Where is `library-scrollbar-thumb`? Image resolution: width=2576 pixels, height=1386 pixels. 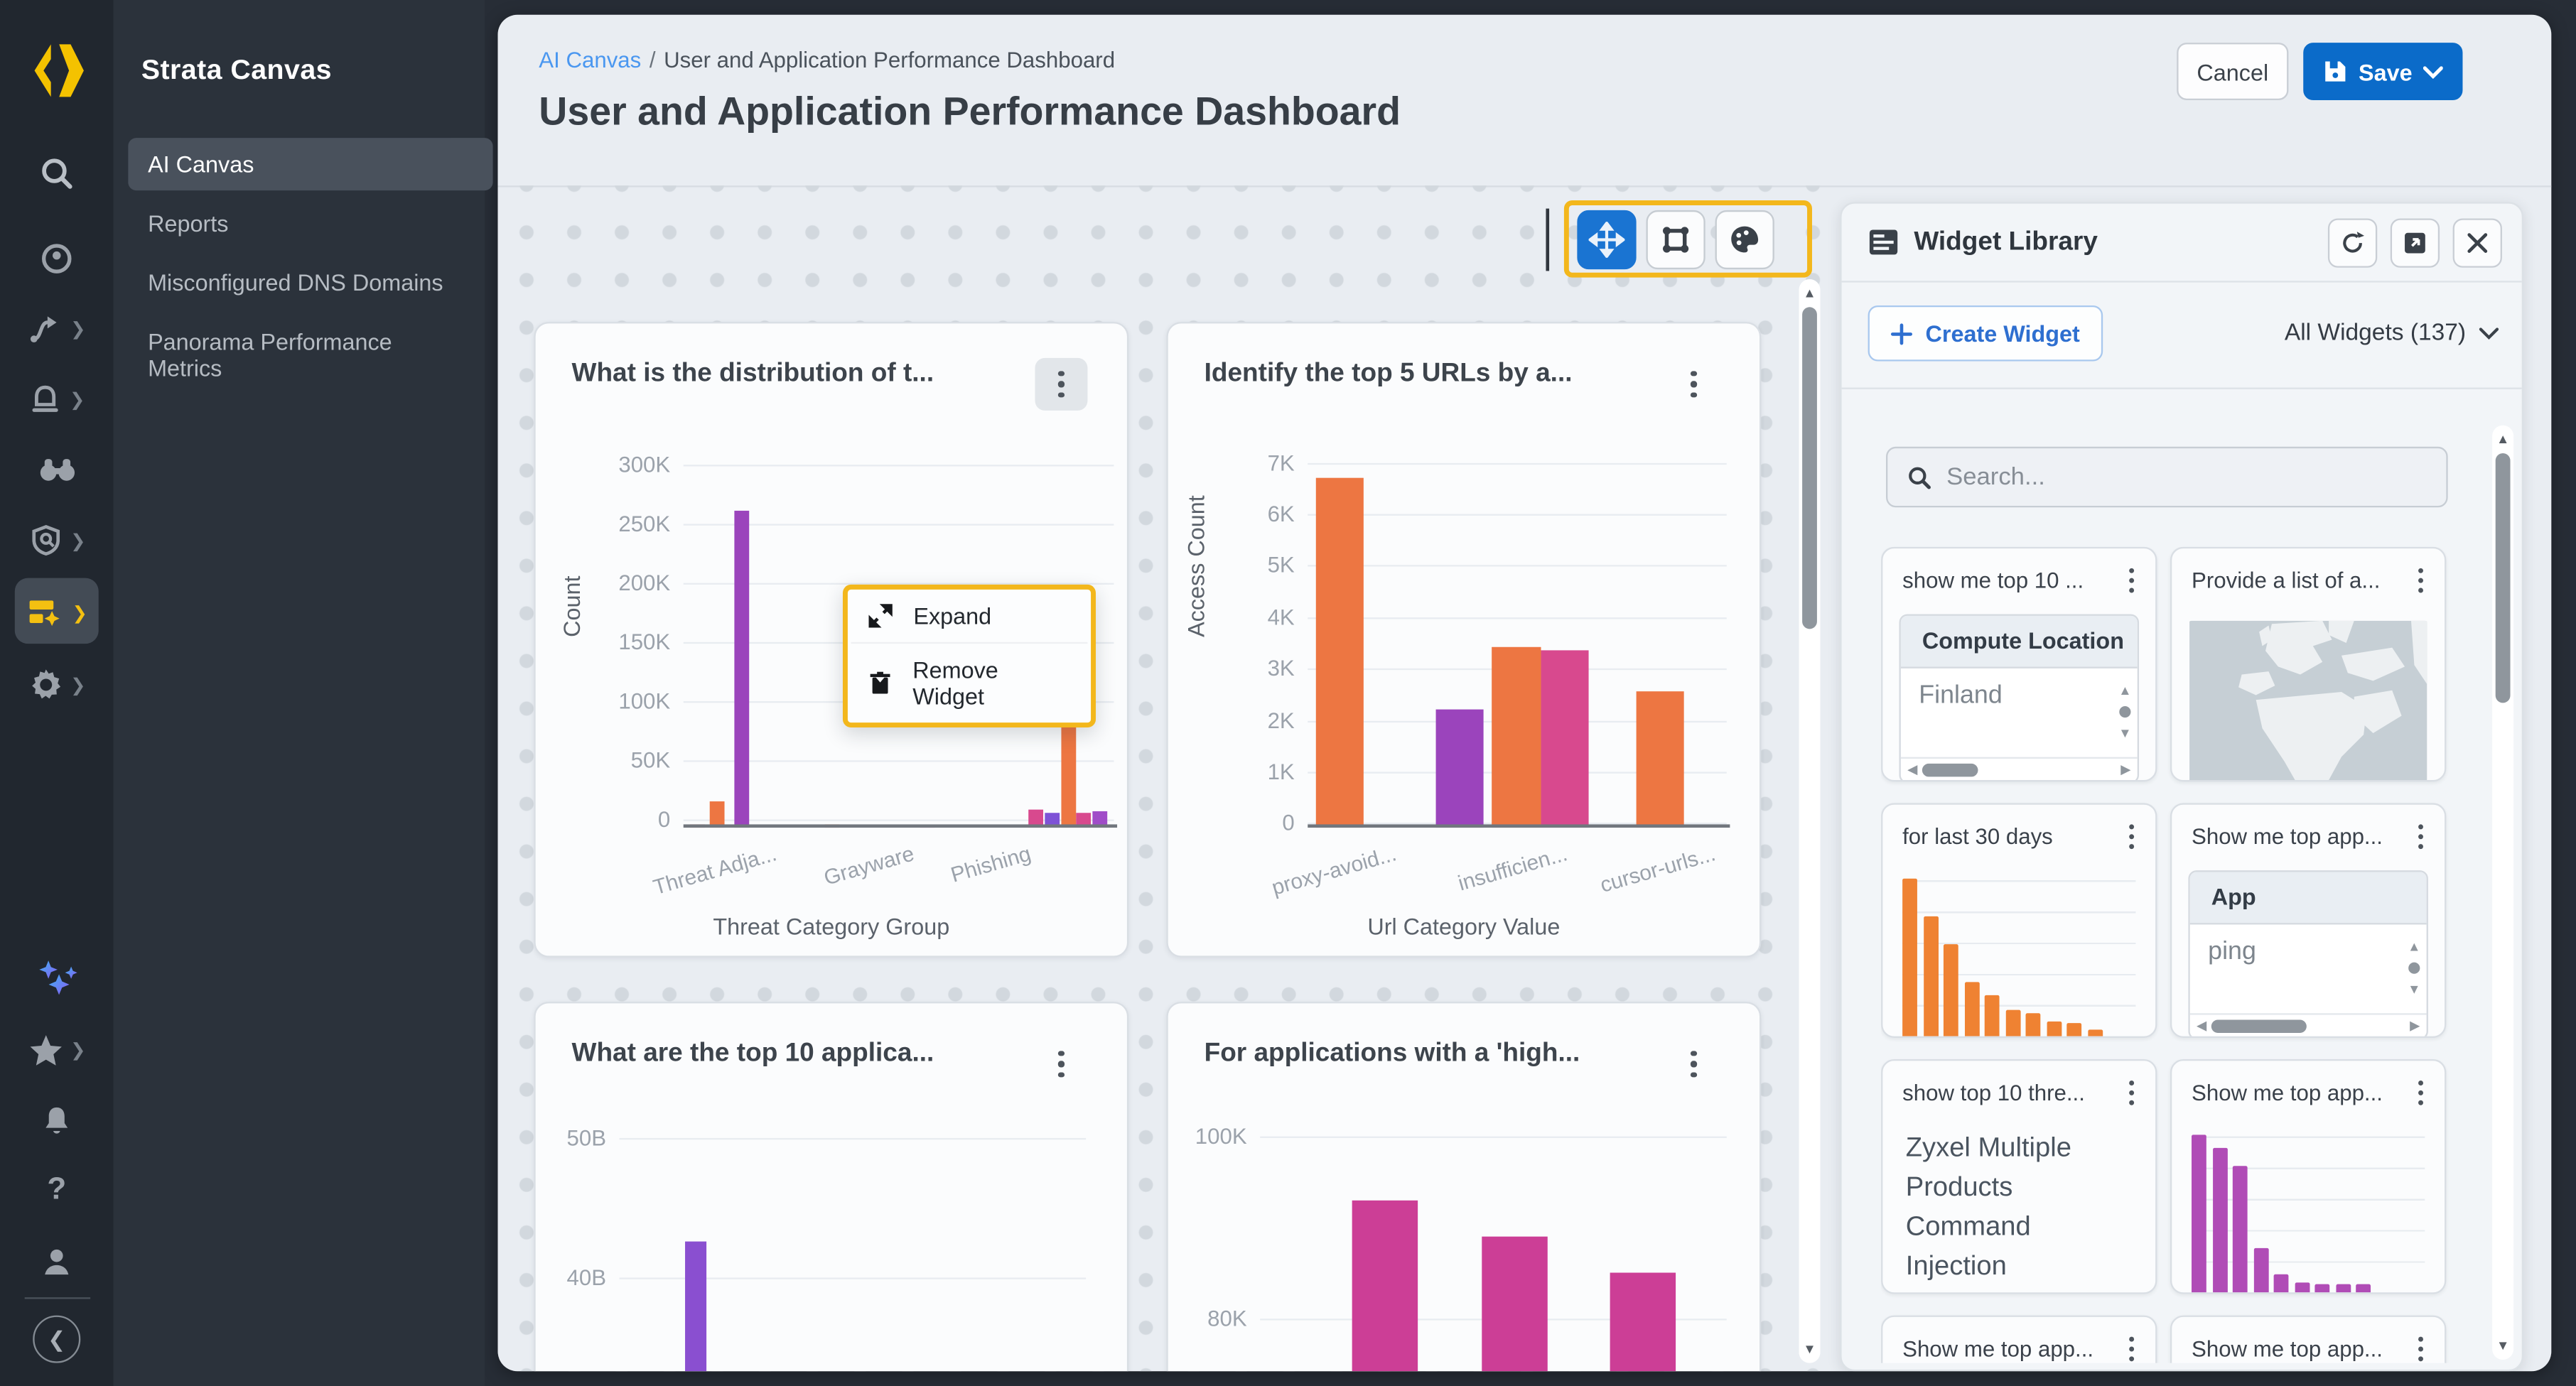 library-scrollbar-thumb is located at coordinates (2503, 578).